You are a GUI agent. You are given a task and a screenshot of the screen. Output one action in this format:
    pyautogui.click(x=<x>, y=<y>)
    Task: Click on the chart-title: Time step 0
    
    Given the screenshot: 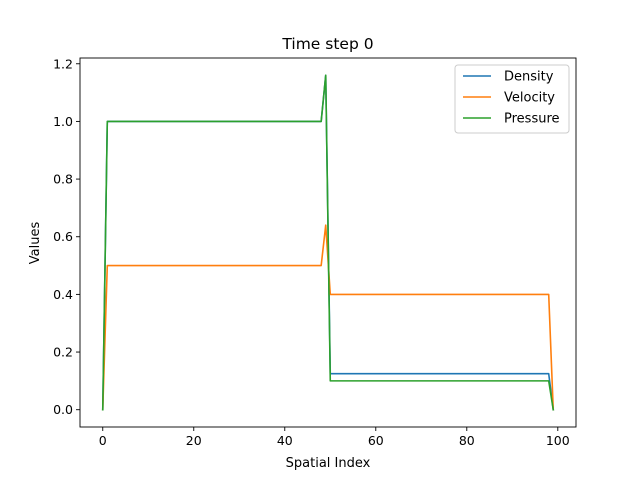 What is the action you would take?
    pyautogui.click(x=327, y=44)
    